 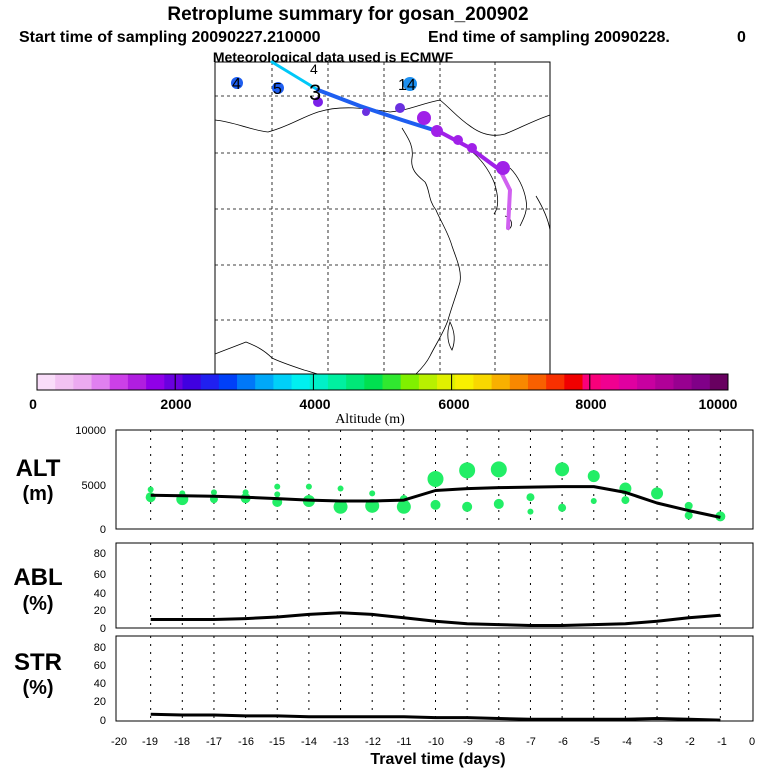 I want to click on alt-unit: (m), so click(x=37, y=494).